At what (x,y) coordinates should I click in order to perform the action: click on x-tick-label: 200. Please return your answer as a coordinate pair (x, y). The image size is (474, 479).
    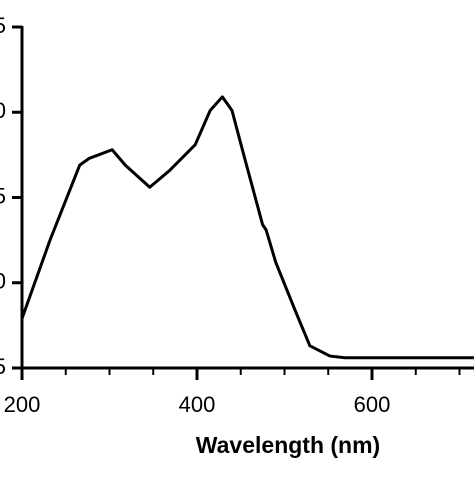
    Looking at the image, I should click on (22, 404).